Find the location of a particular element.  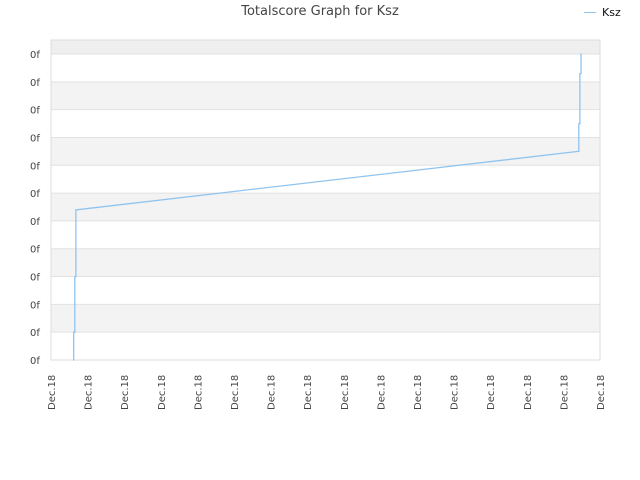

legend: Ksz is located at coordinates (602, 12).